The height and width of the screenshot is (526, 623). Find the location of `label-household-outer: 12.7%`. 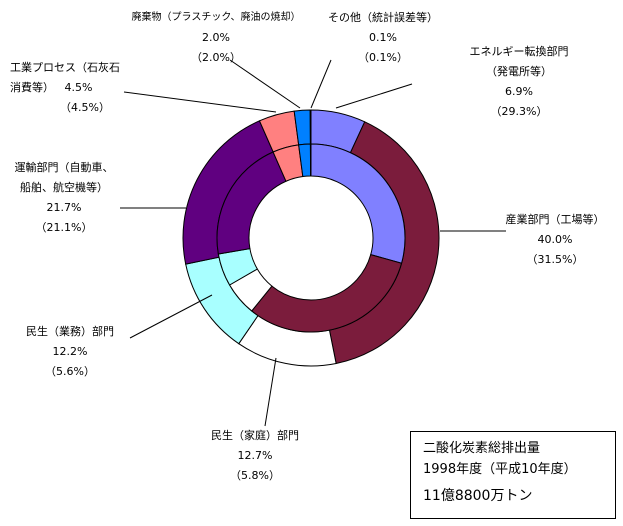

label-household-outer: 12.7% is located at coordinates (255, 455).